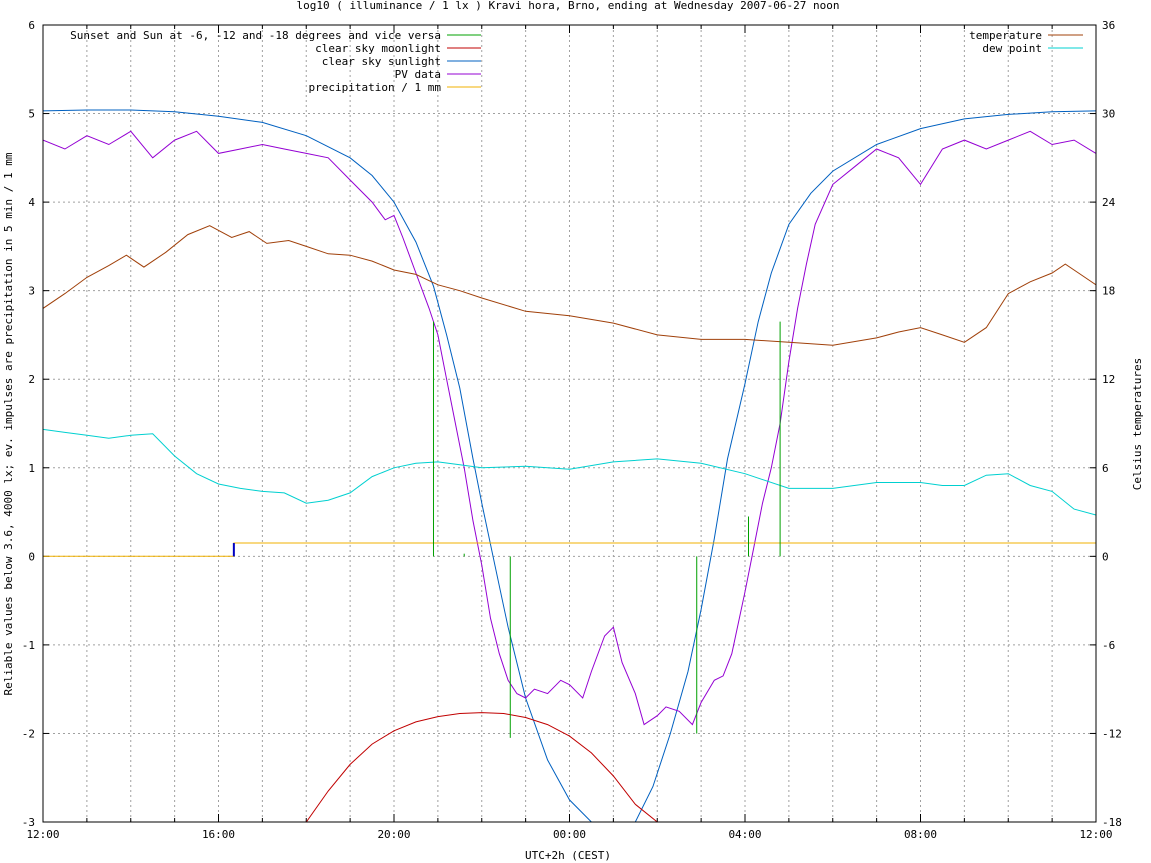  I want to click on y2-tick-label: 12, so click(1108, 379).